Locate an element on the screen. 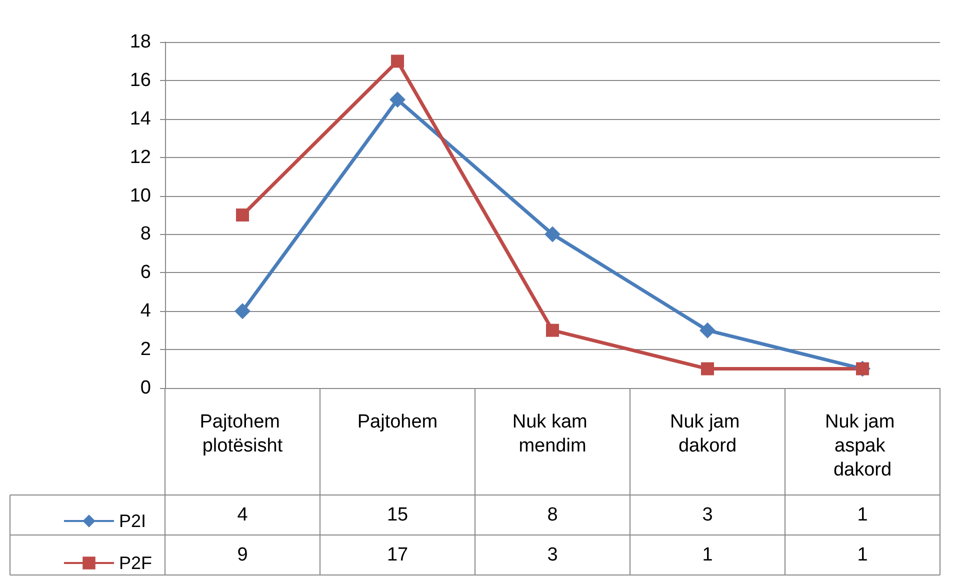 The height and width of the screenshot is (584, 958). data-label: 17 is located at coordinates (397, 555).